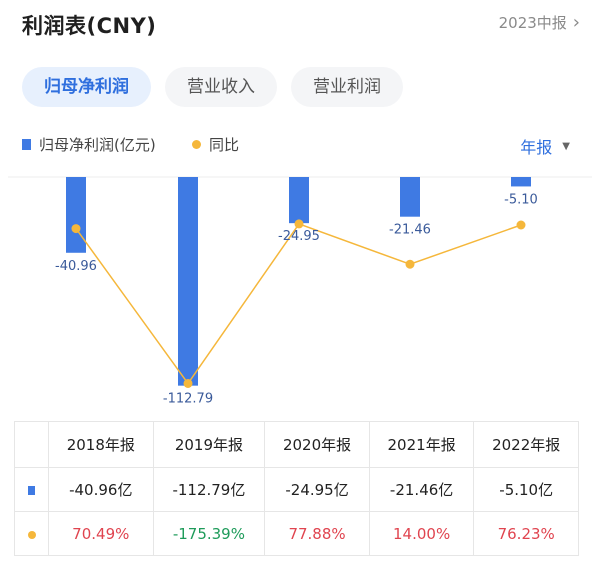  I want to click on bar-2022年报, so click(521, 182).